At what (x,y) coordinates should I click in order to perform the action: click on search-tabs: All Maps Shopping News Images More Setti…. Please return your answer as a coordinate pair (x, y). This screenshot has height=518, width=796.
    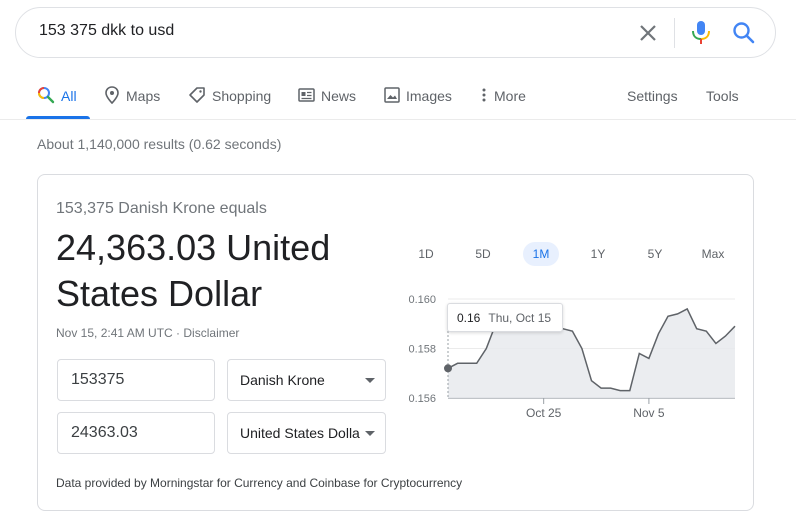
    Looking at the image, I should click on (398, 98).